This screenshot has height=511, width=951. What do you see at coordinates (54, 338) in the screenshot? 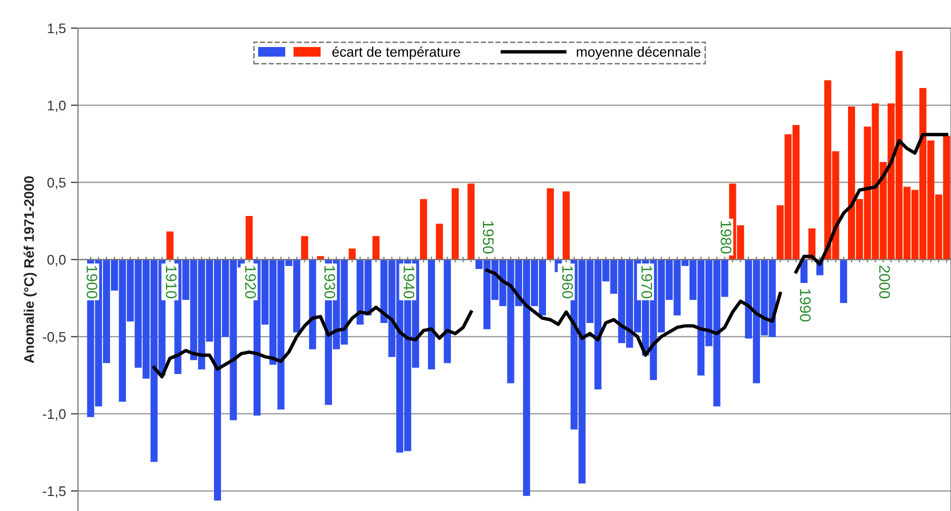
I see `y-tick-label: -0,5` at bounding box center [54, 338].